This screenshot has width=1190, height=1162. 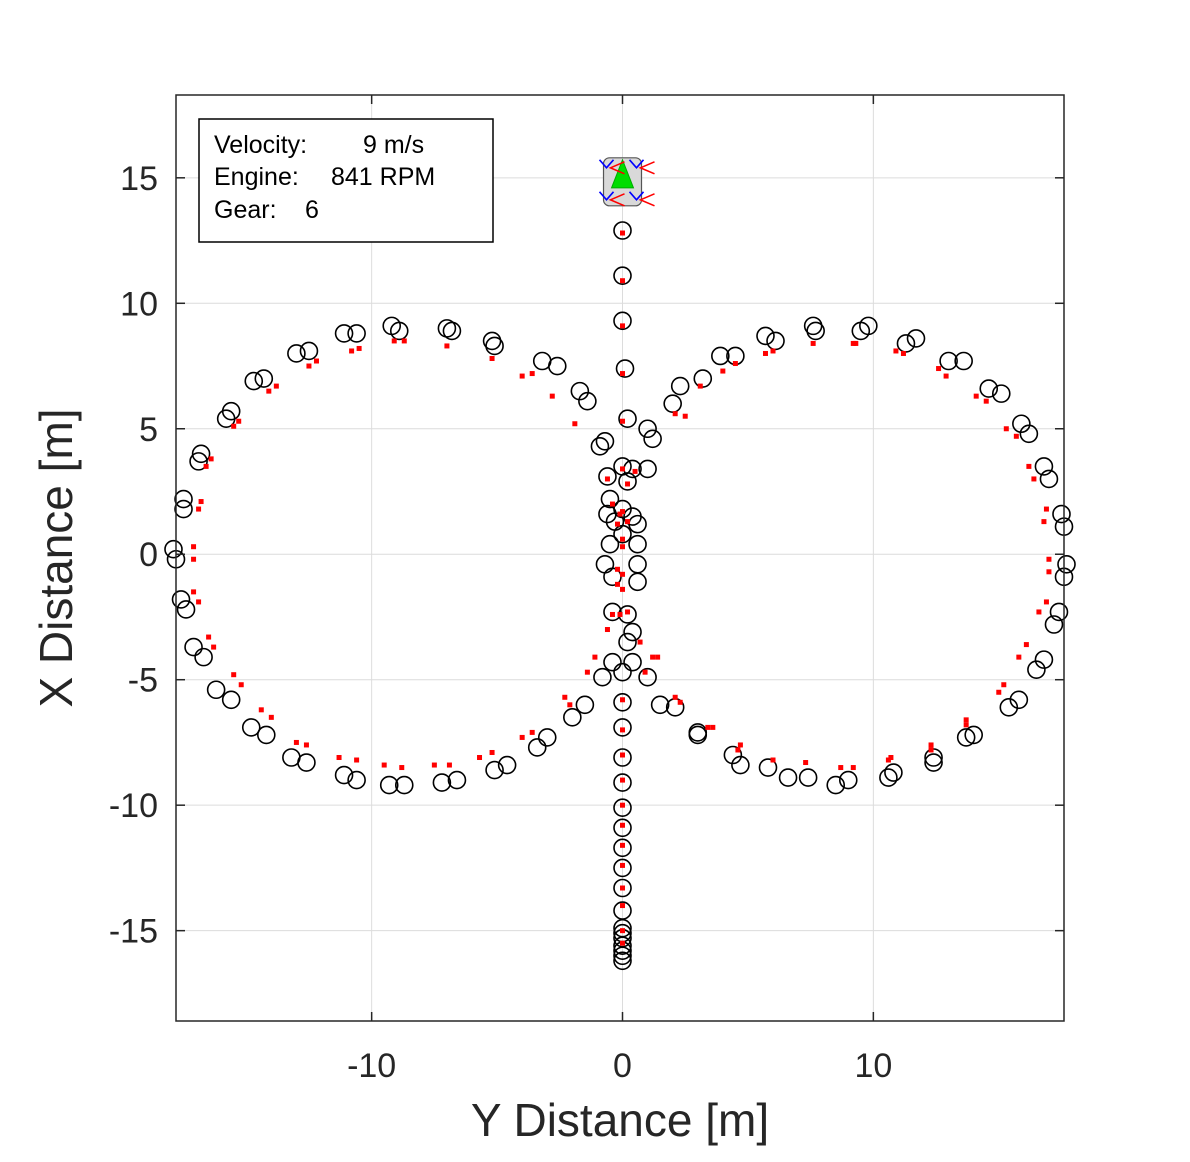 What do you see at coordinates (626, 182) in the screenshot?
I see `vehicle-layer` at bounding box center [626, 182].